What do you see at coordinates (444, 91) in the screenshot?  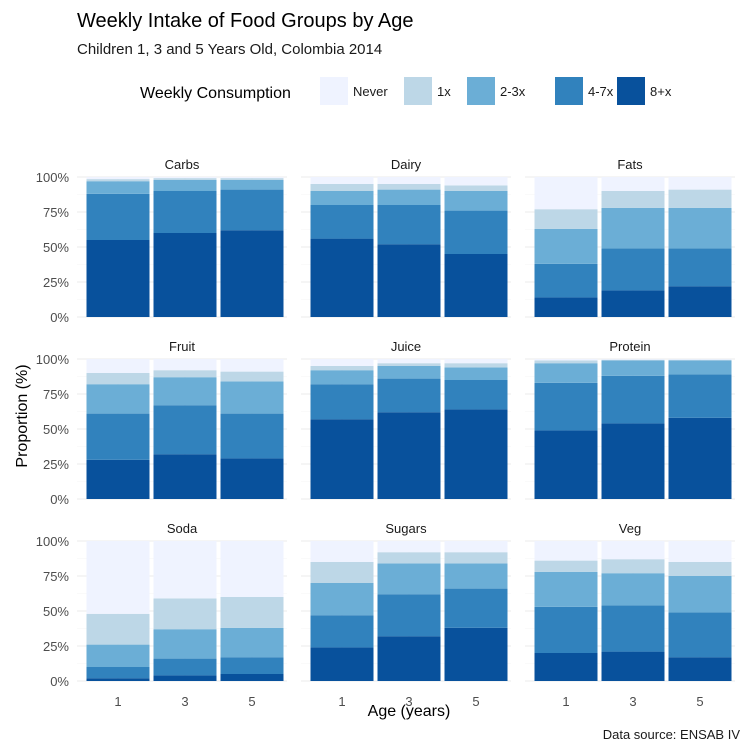 I see `legend-label-1x: 1x` at bounding box center [444, 91].